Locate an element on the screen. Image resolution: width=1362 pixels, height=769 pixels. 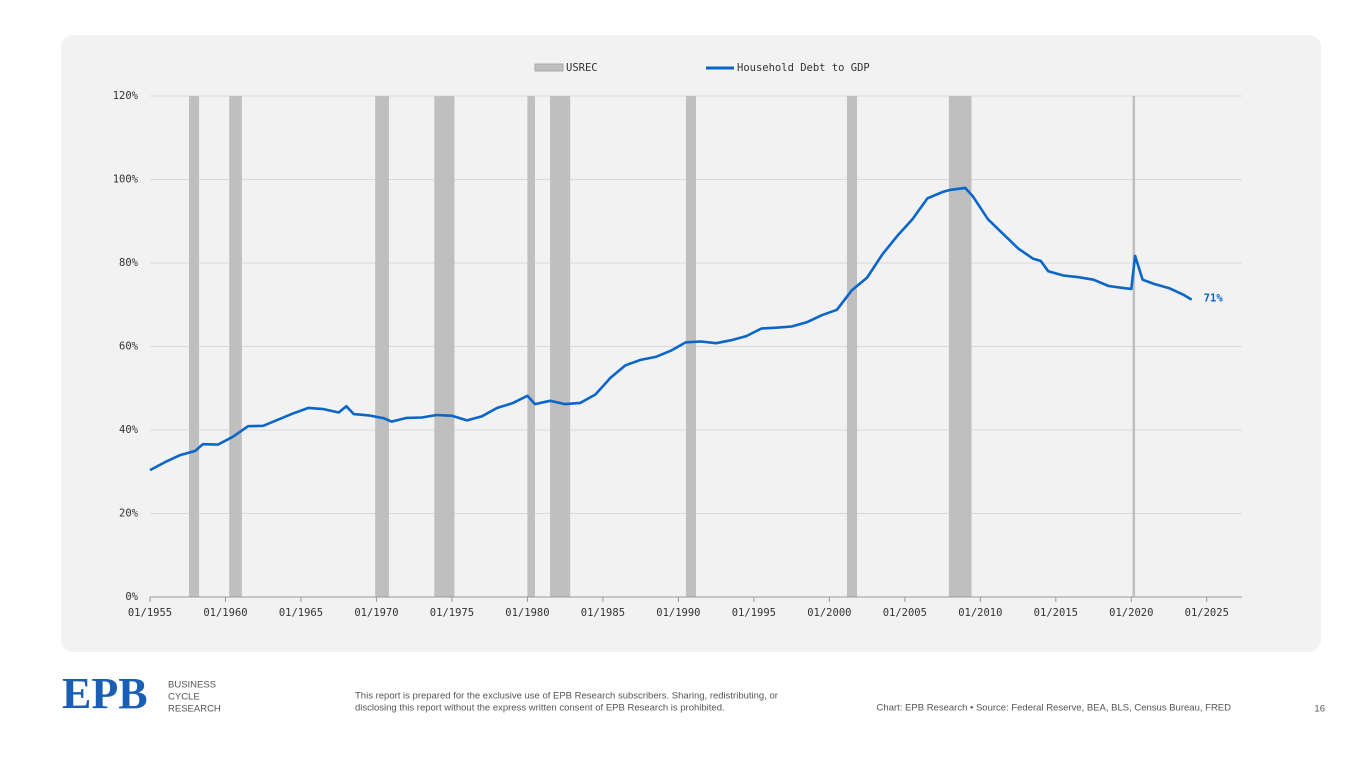
x-tick-label: 01/1995 is located at coordinates (754, 613).